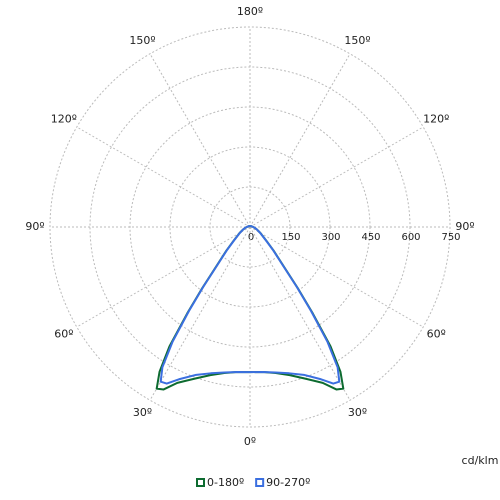  Describe the element at coordinates (330, 237) in the screenshot. I see `r-tick-label: 300` at that location.